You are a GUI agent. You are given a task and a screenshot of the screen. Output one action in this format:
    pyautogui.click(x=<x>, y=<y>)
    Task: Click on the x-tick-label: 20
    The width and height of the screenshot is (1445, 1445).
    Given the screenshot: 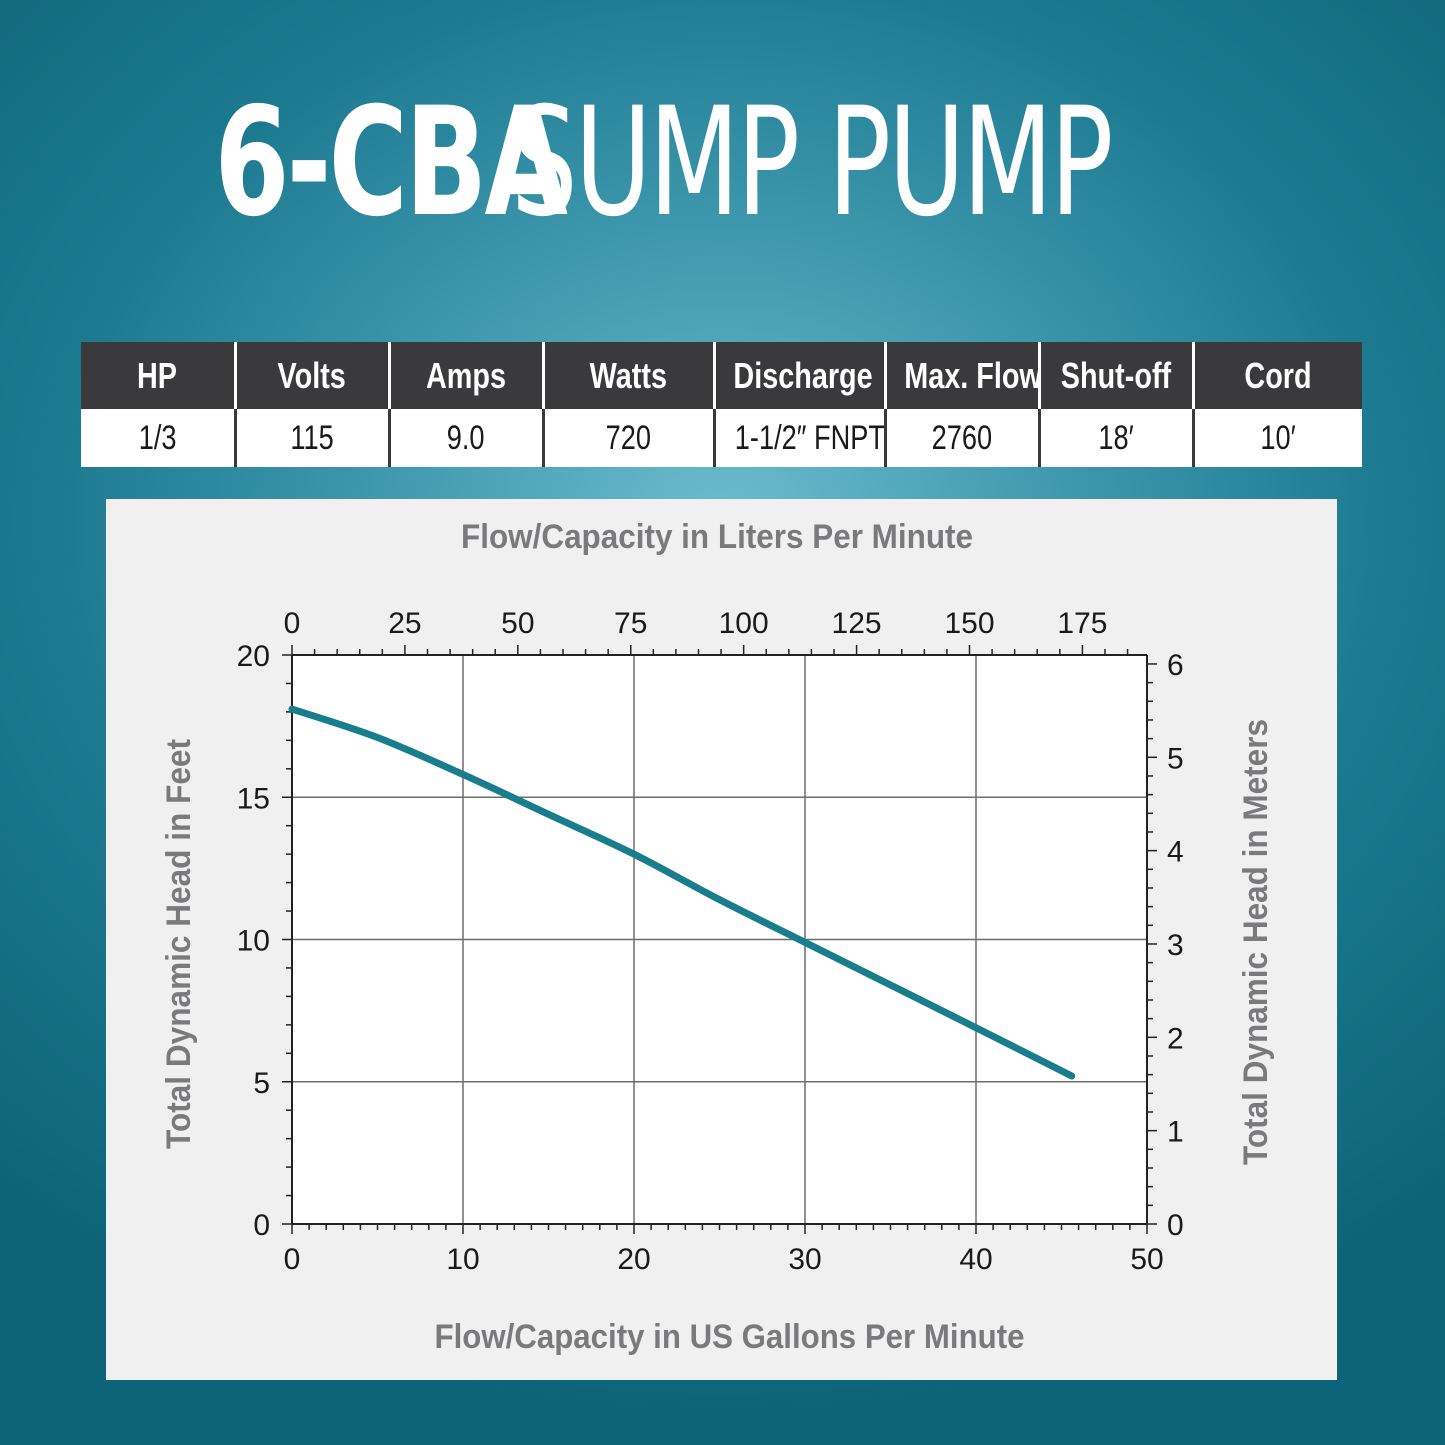 What is the action you would take?
    pyautogui.click(x=633, y=1259)
    